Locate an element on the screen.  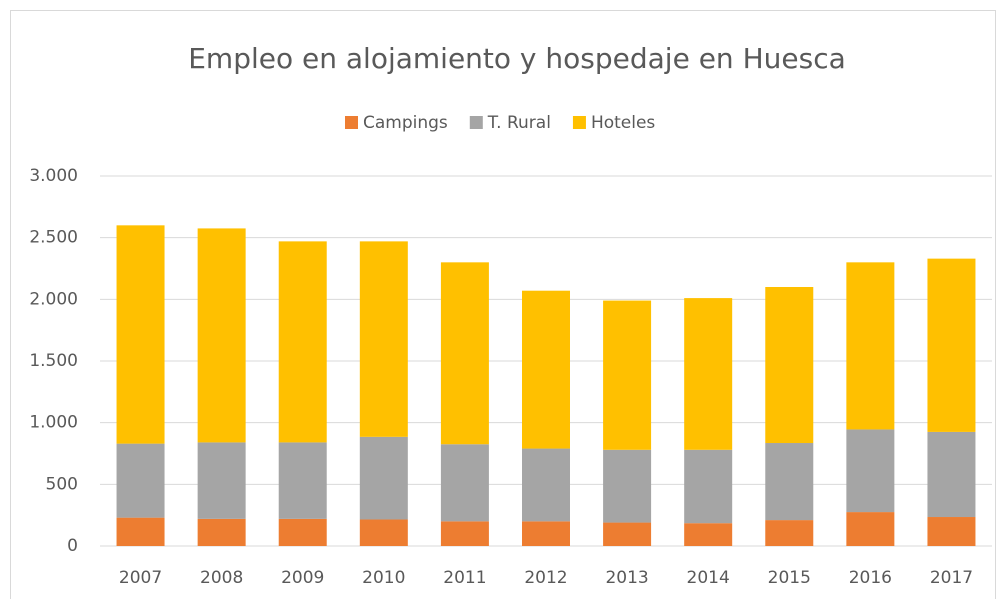
x-tick-label: 2015 is located at coordinates (789, 578).